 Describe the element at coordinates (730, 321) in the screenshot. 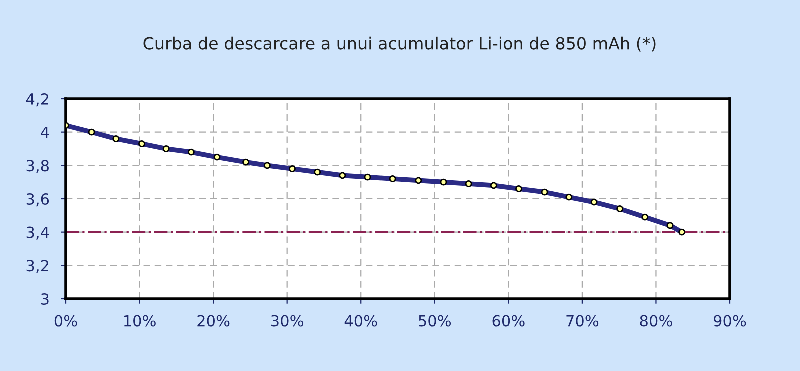

I see `x-tick-label: 90%` at that location.